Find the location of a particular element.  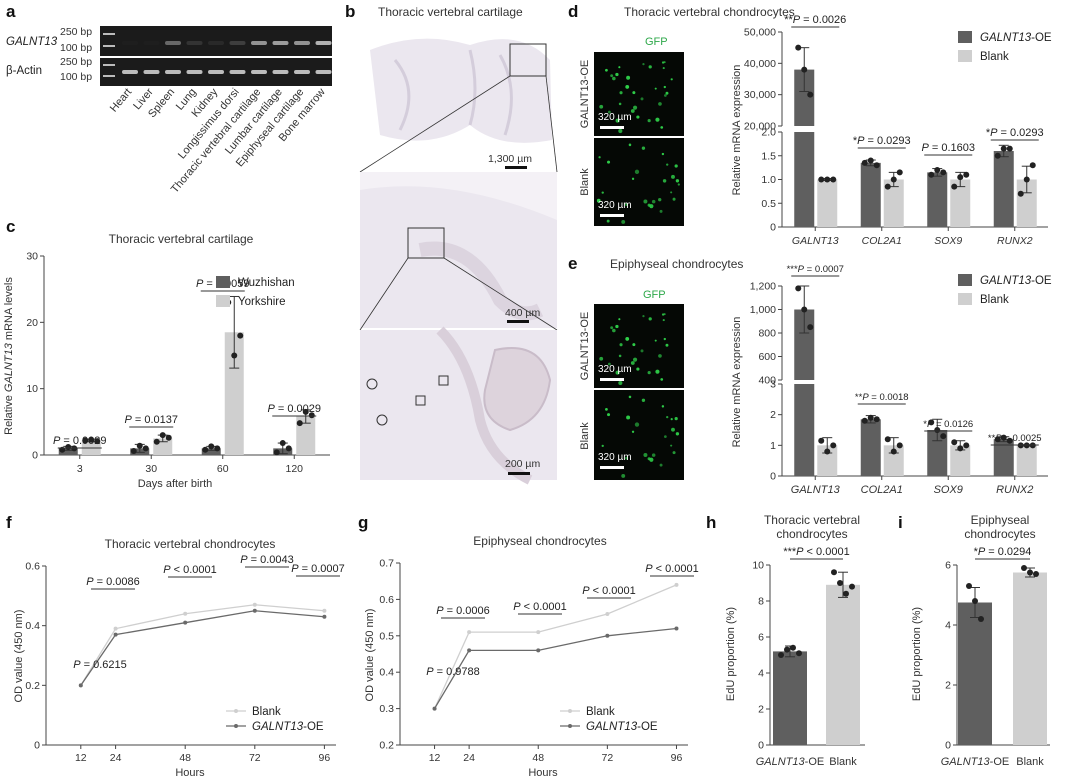

chart-d-xtick-label: GALNT13 is located at coordinates (815, 241).